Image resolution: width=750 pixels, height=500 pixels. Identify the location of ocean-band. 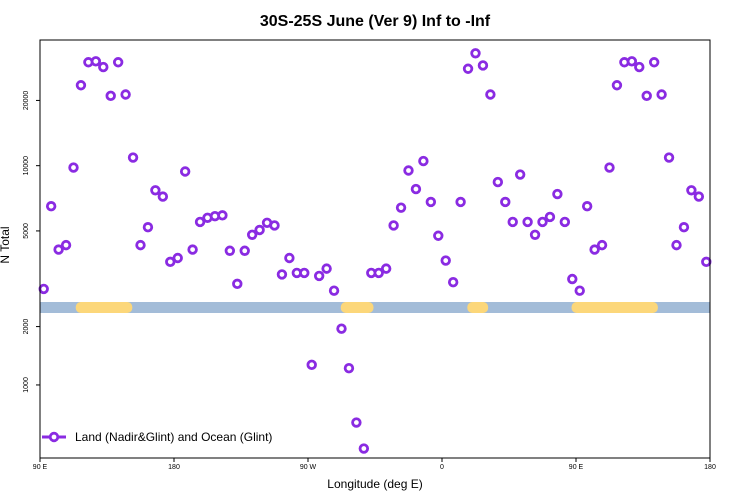
(375, 307).